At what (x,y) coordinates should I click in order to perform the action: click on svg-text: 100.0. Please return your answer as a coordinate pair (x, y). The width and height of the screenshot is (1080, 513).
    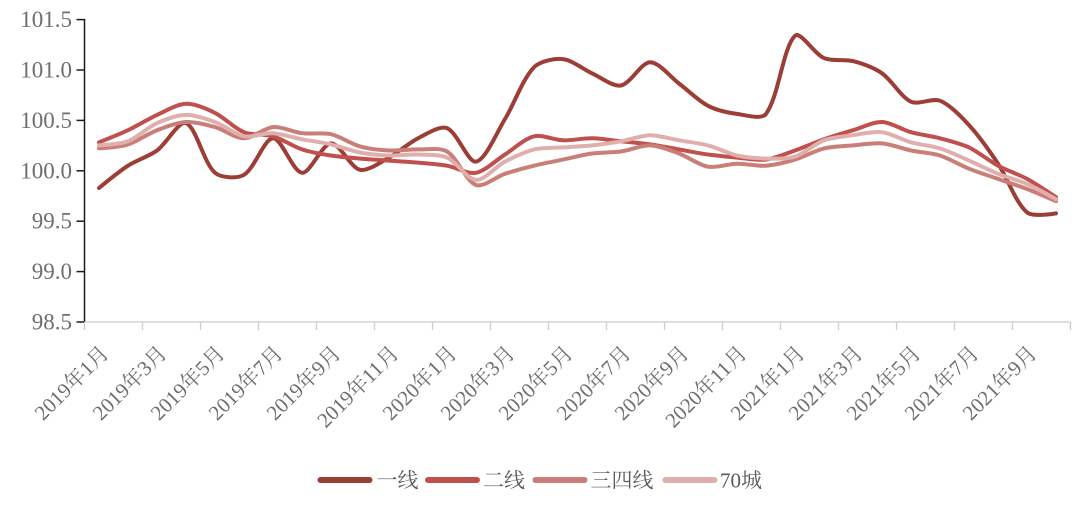
    Looking at the image, I should click on (46, 170).